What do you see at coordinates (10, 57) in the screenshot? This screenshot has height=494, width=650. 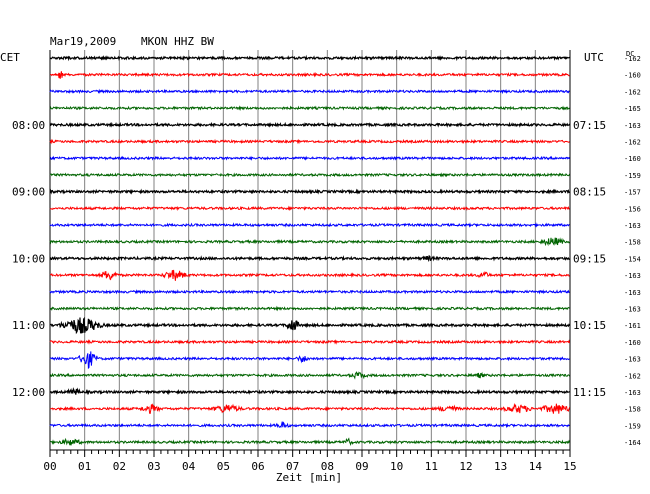 I see `left-timezone-label: CET` at bounding box center [10, 57].